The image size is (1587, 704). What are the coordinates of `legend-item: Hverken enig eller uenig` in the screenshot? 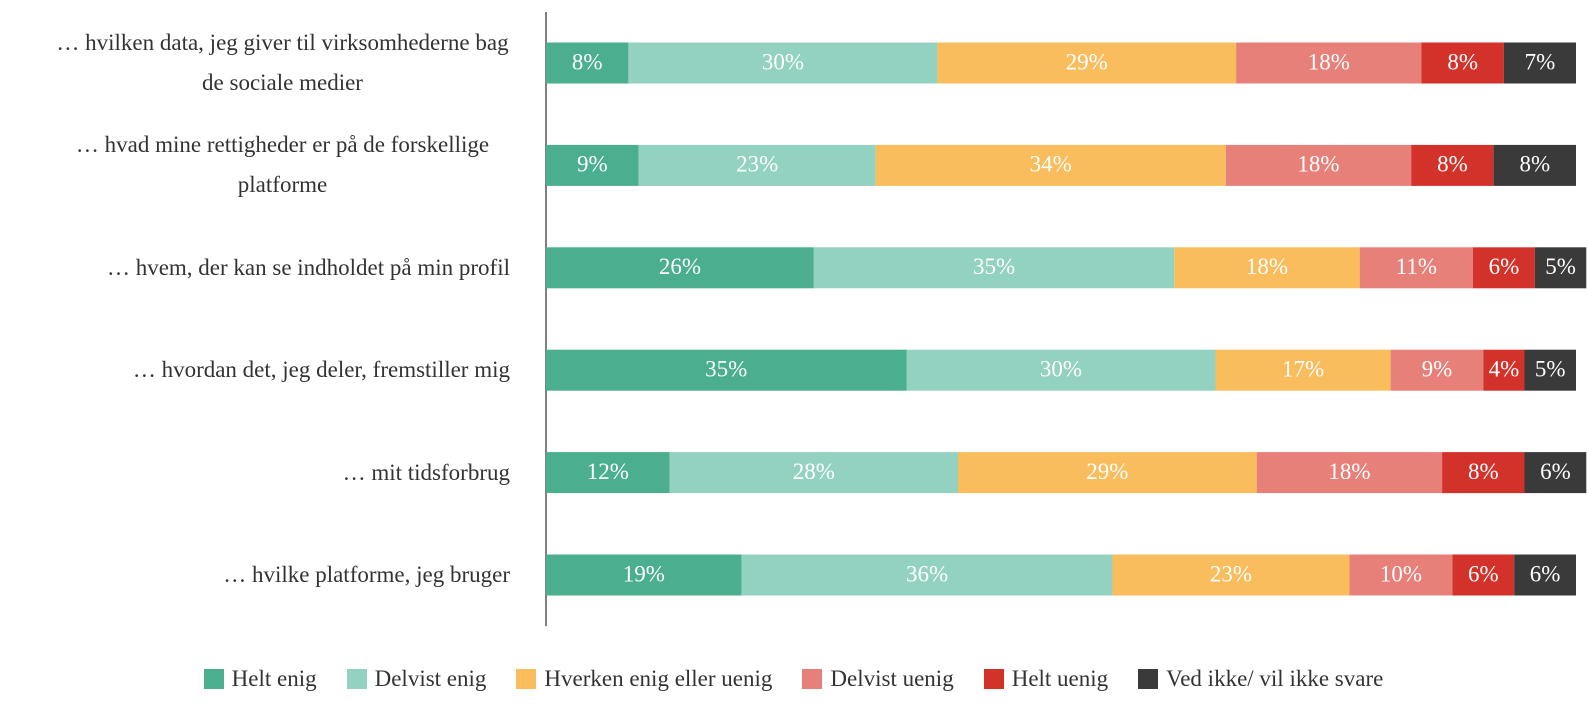 It's located at (644, 679).